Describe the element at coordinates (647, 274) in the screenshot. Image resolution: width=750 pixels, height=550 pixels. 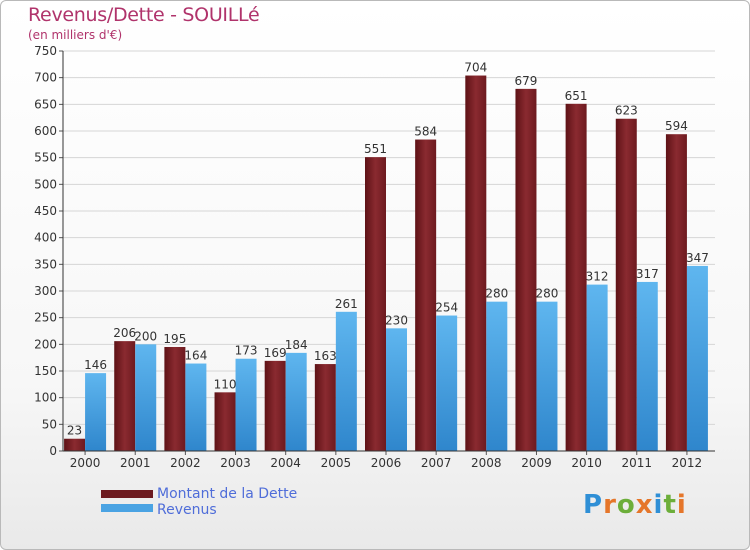
I see `data-label-revenue: 317` at that location.